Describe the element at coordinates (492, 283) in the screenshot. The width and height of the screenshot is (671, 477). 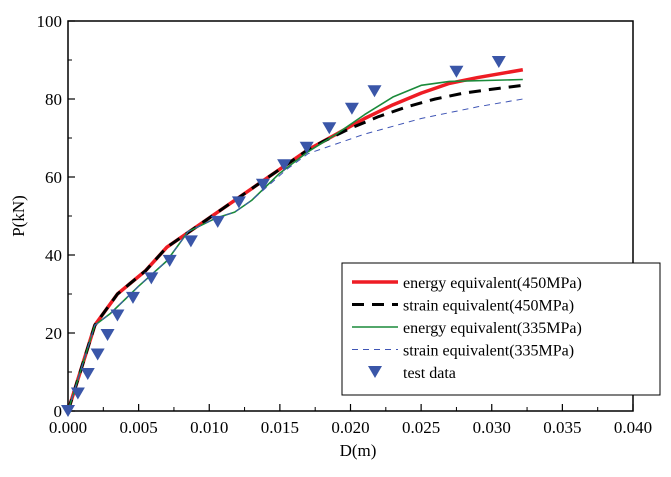
I see `legend-label: energy equivalent(450MPa)` at that location.